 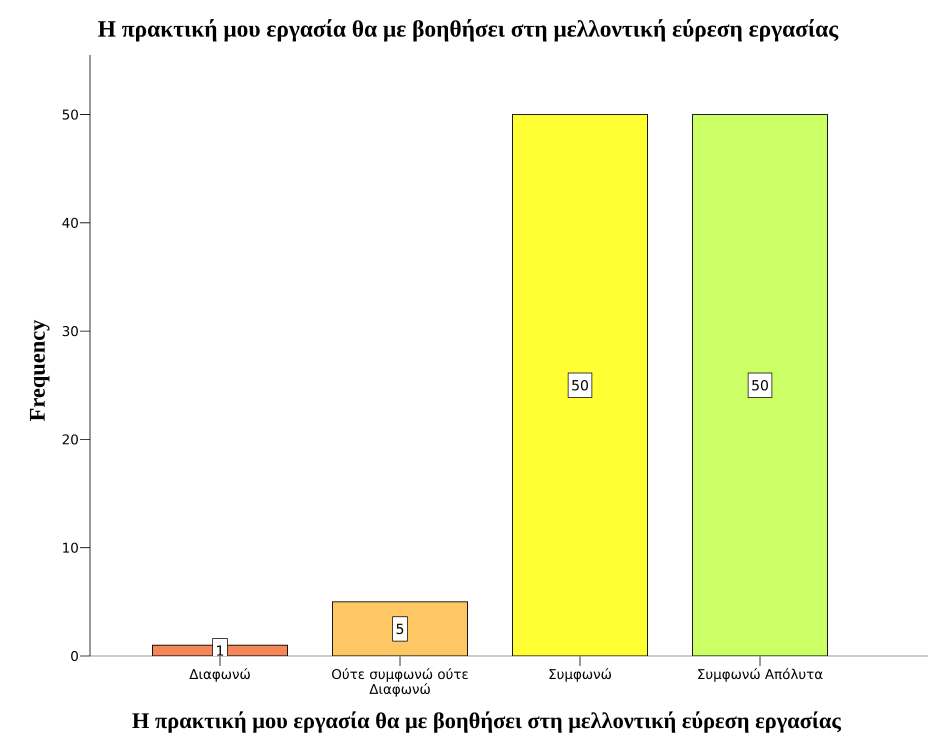 I want to click on y-tick-label: 50, so click(x=70, y=114).